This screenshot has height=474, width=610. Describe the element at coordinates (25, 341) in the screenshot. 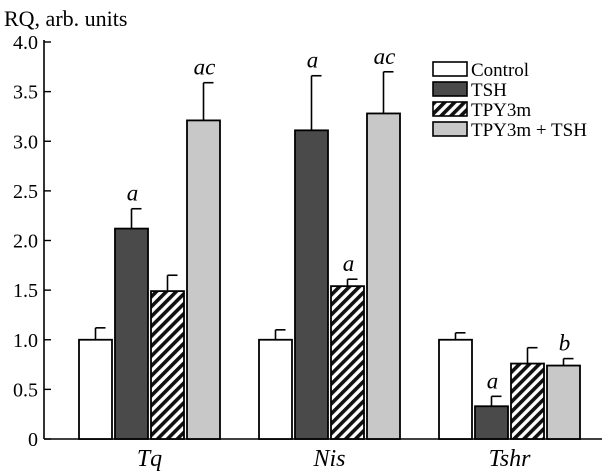

I see `y-tick-label: 1.0` at that location.